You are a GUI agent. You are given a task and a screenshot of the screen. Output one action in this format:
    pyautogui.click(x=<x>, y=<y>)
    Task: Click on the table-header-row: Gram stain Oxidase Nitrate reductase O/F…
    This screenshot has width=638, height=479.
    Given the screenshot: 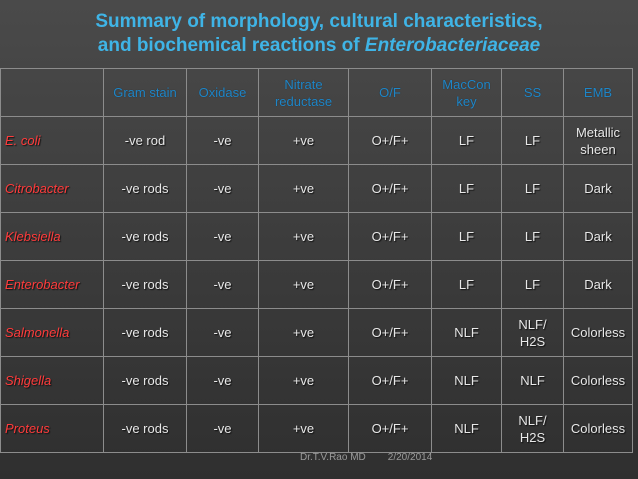 What is the action you would take?
    pyautogui.click(x=316, y=92)
    